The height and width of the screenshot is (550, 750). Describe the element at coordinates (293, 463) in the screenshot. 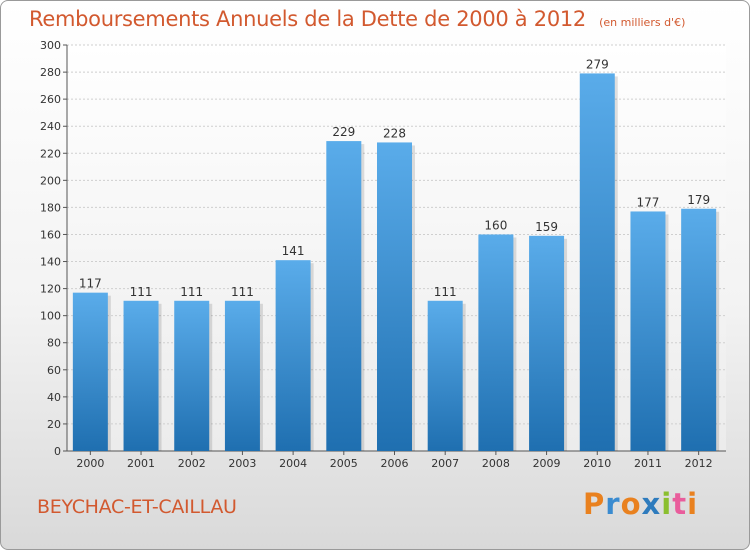

I see `x-tick-label-2004: 2004` at that location.